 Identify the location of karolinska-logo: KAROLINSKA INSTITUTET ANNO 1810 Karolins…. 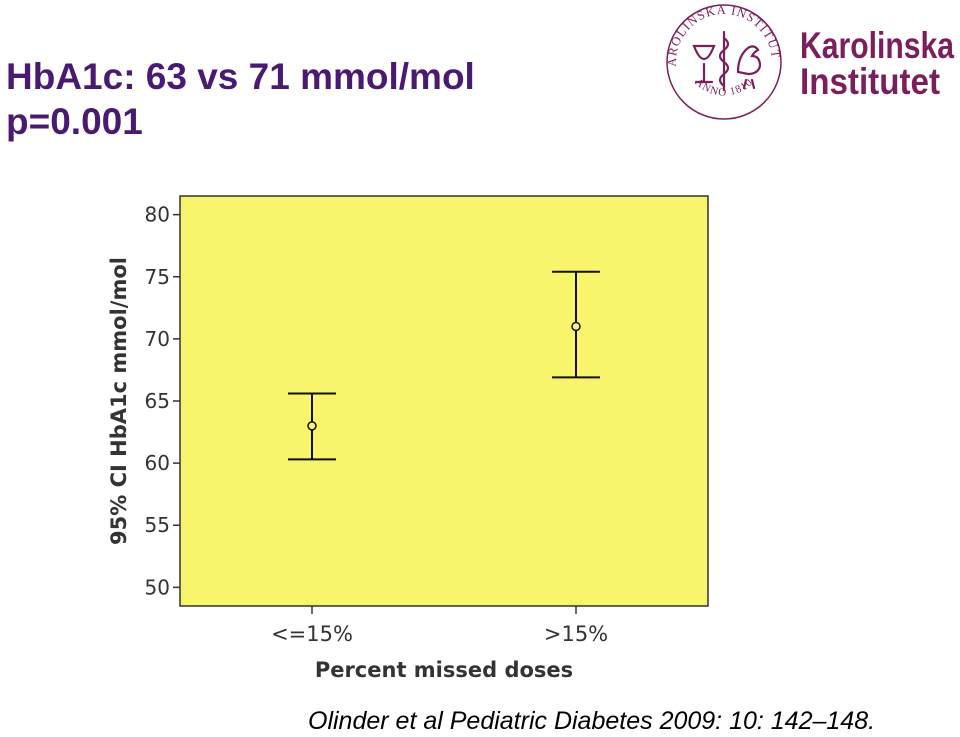
(809, 61).